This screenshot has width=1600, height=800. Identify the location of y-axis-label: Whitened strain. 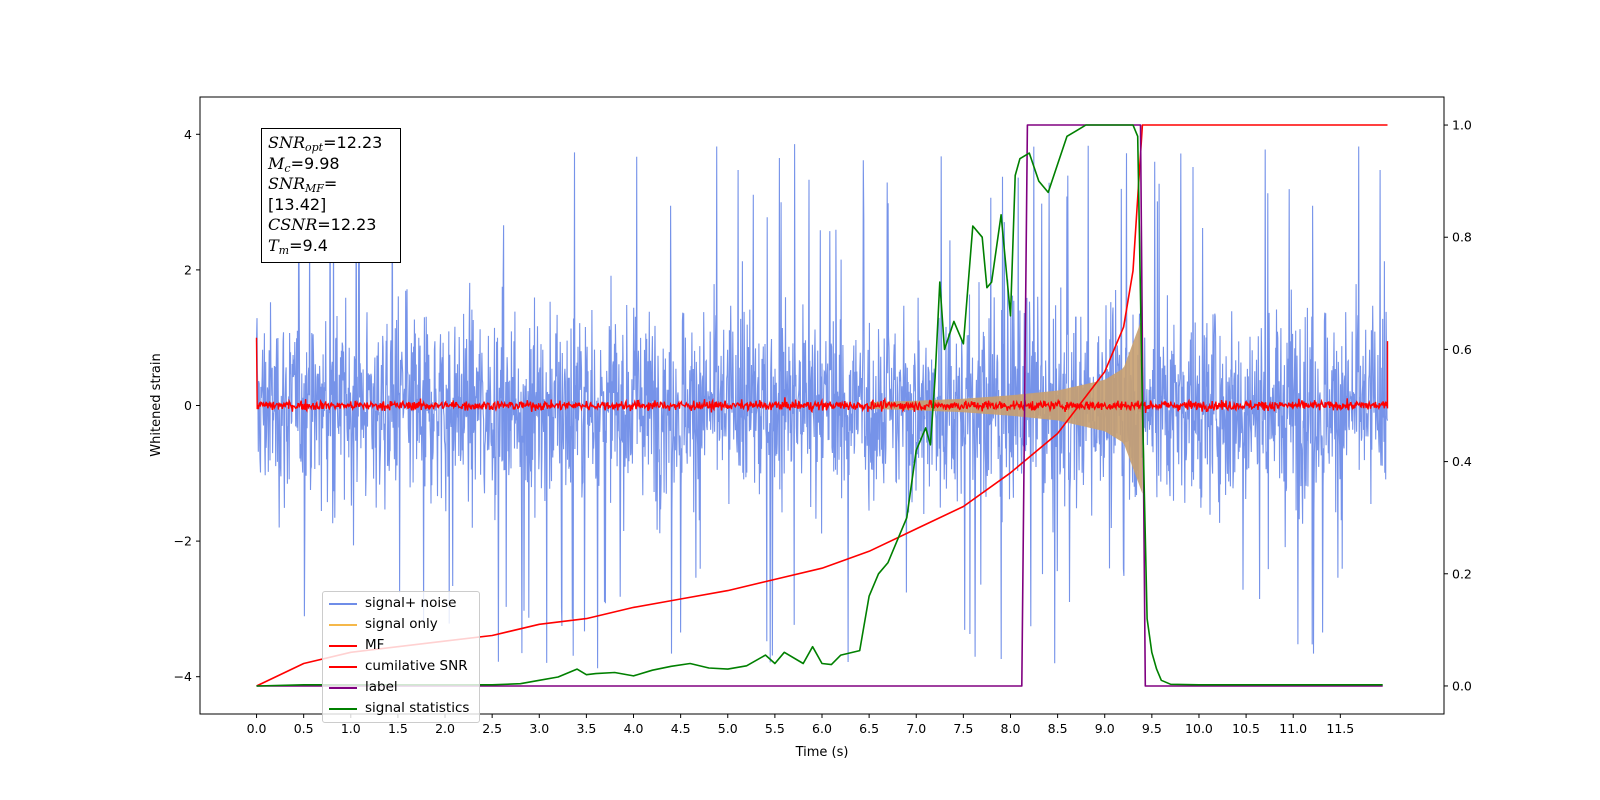
(156, 404).